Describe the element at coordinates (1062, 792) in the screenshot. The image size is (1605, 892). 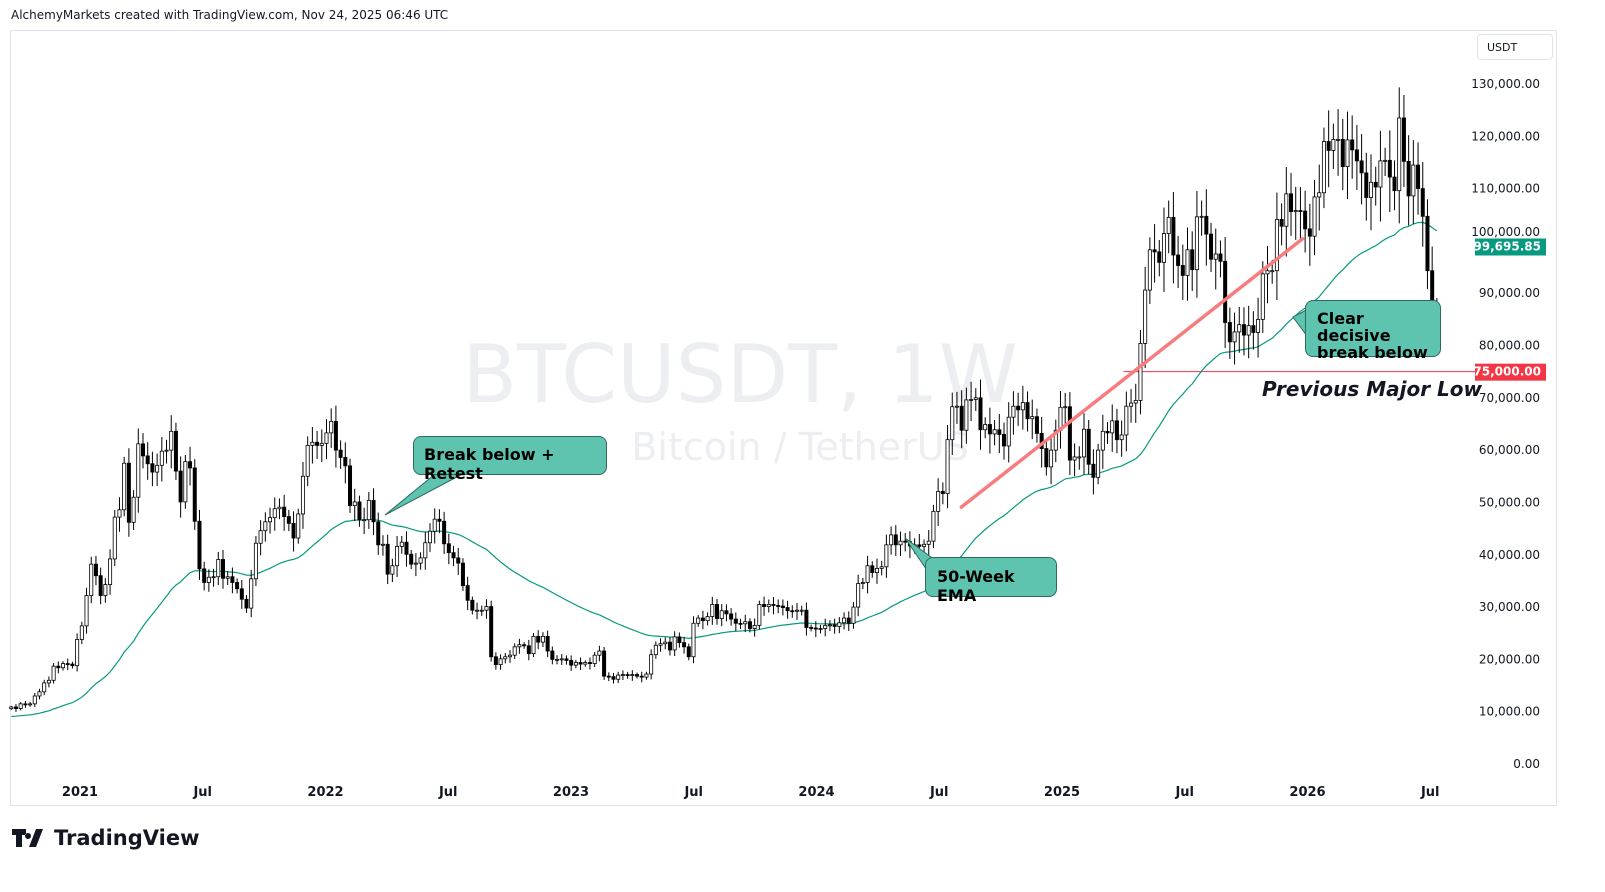
I see `x-tick-label: 2025` at that location.